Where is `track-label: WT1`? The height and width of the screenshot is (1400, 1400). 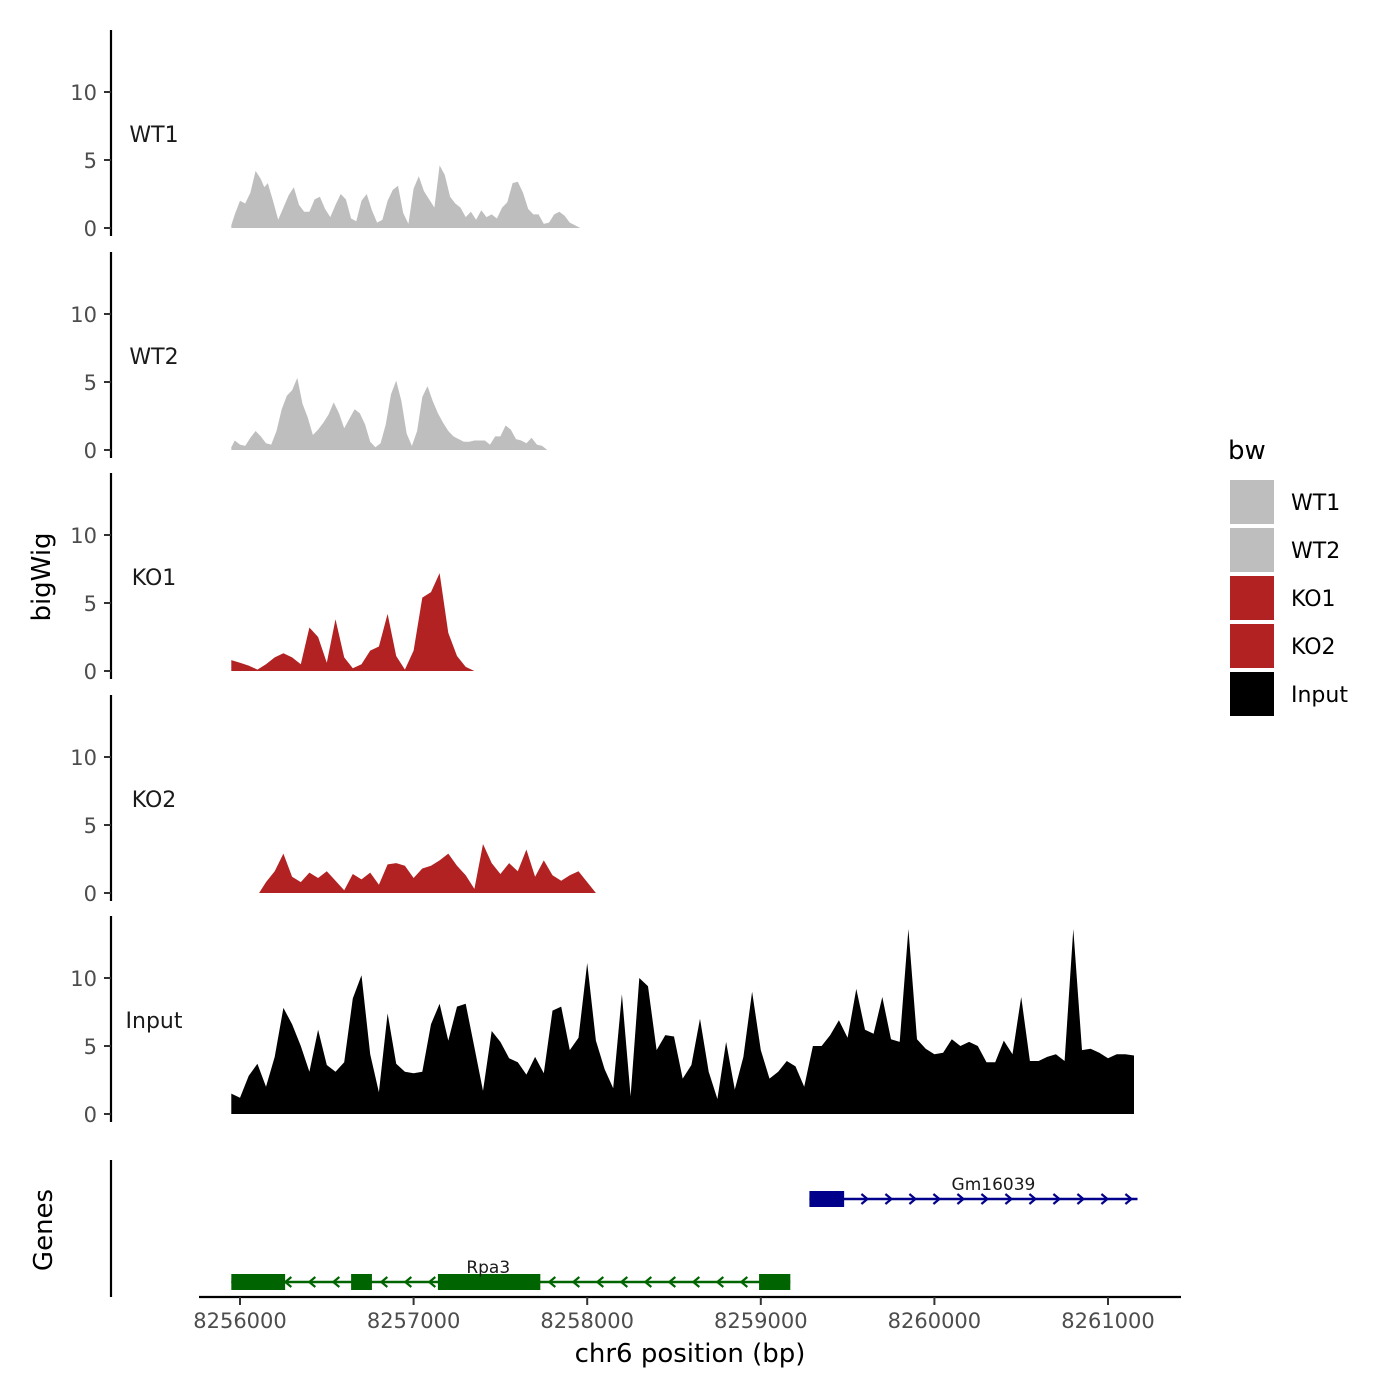
track-label: WT1 is located at coordinates (153, 135).